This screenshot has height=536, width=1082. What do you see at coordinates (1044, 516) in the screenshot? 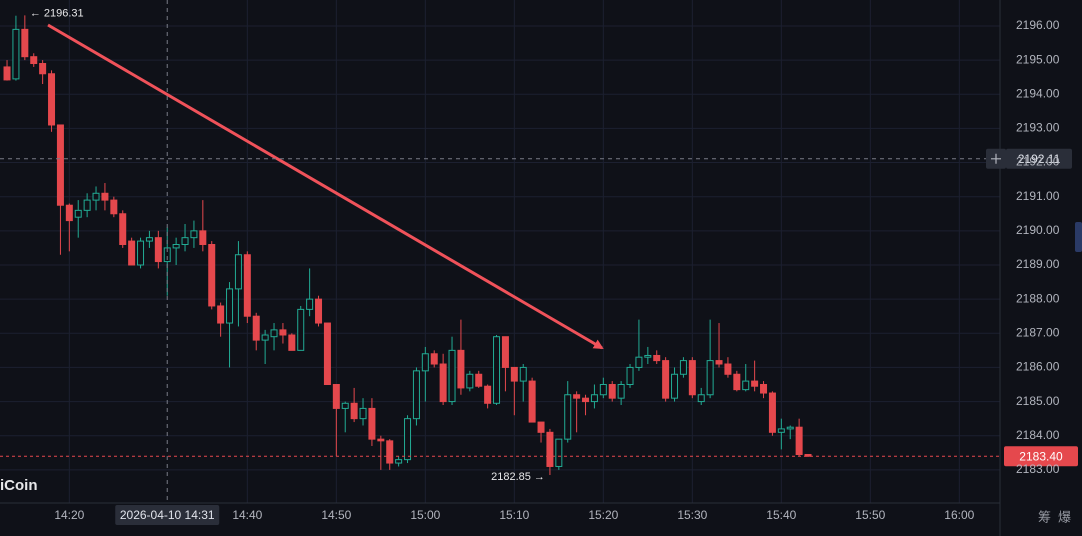
I see `toolbar-button: 筹` at bounding box center [1044, 516].